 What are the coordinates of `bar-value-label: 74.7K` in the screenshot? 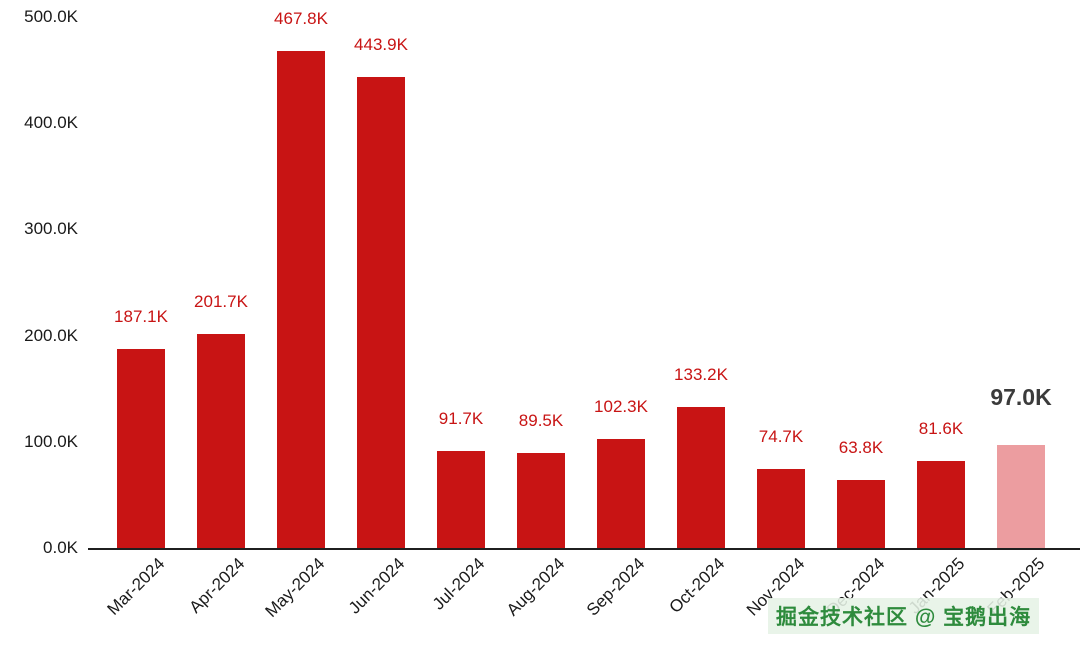 It's located at (781, 436).